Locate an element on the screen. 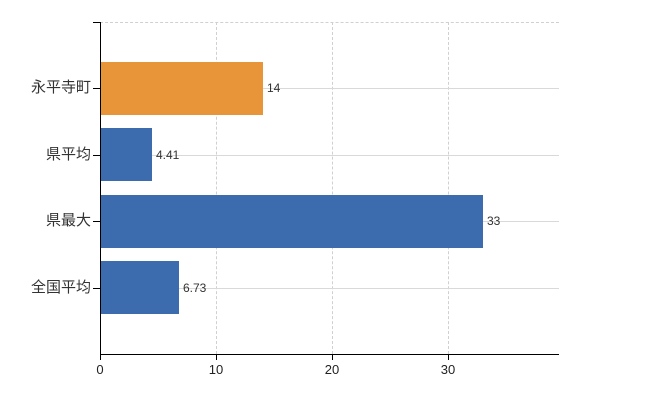 This screenshot has height=400, width=650. x-tick-label: 20 is located at coordinates (332, 369).